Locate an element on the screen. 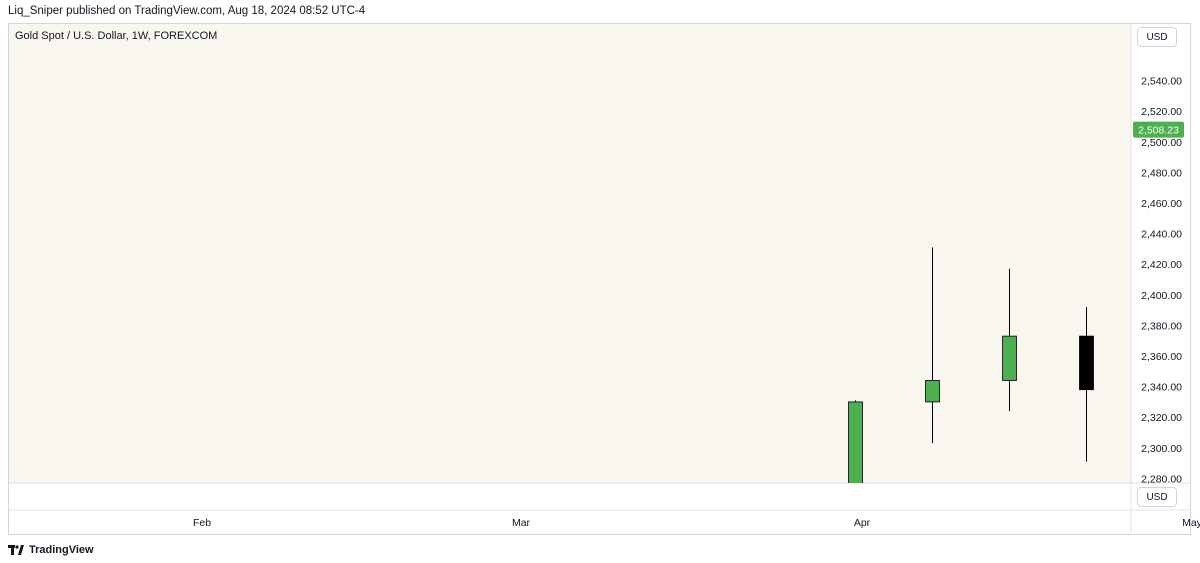 This screenshot has height=563, width=1200. footer-brand: TradingView is located at coordinates (51, 550).